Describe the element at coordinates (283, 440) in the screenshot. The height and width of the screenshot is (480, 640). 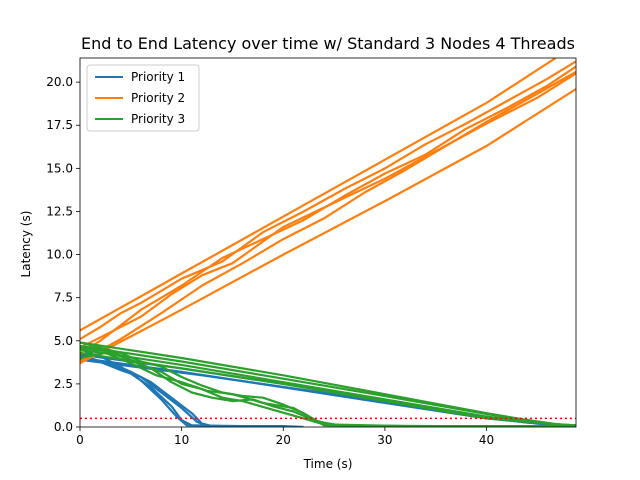
I see `x-tick-label: 20` at that location.